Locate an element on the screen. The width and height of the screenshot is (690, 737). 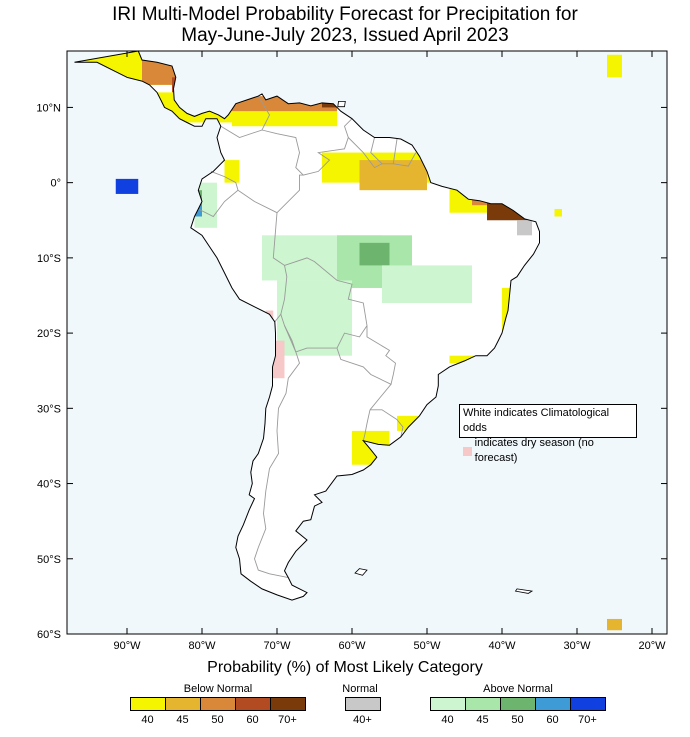
note-dry-season: indicates dry season (no forecast) is located at coordinates (548, 451).